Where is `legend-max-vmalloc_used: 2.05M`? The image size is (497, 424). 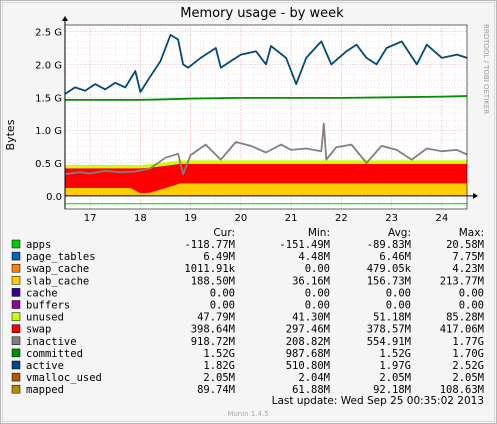 legend-max-vmalloc_used: 2.05M is located at coordinates (468, 378).